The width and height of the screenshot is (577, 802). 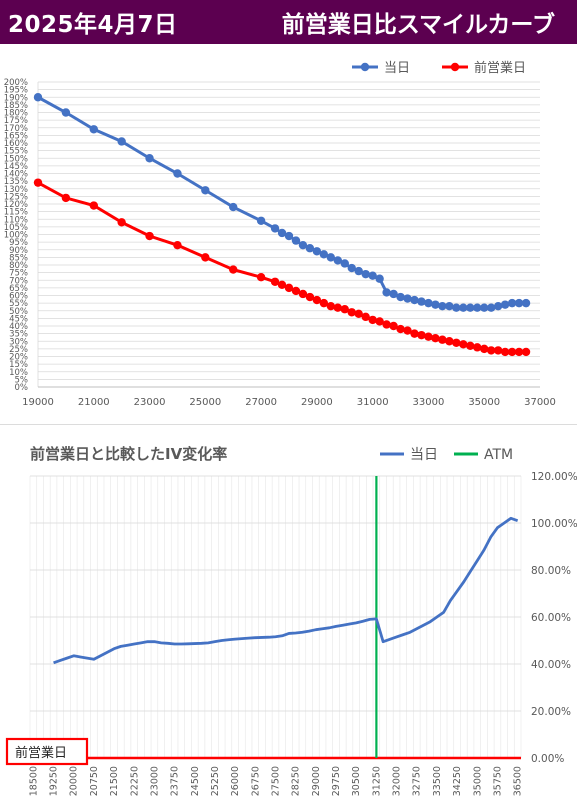 What do you see at coordinates (457, 781) in the screenshot?
I see `x-tick-label: 34250` at bounding box center [457, 781].